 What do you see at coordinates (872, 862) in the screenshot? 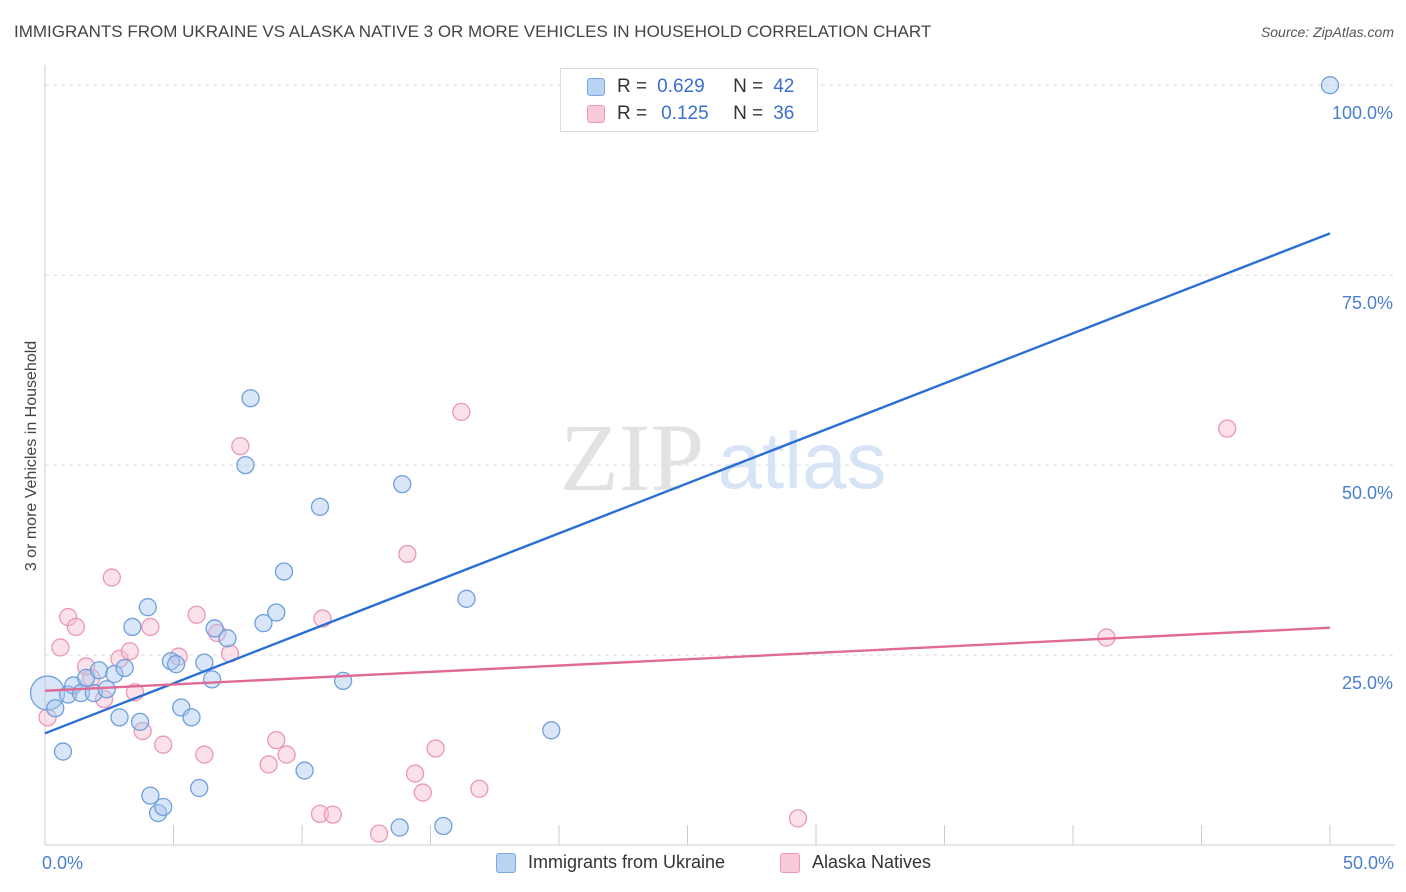
I see `bottom-legend-label-alaska: Alaska Natives` at bounding box center [872, 862].